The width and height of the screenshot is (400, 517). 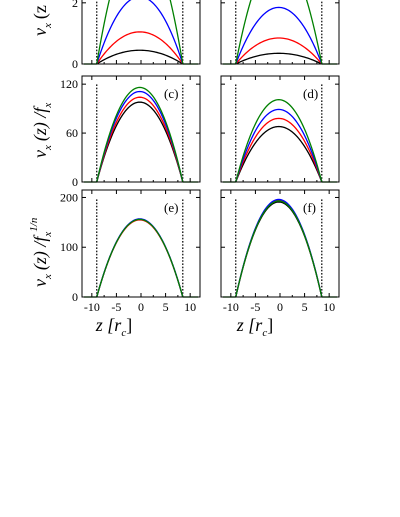 I want to click on panel-e-yticklabel-0: 0, so click(x=75, y=297).